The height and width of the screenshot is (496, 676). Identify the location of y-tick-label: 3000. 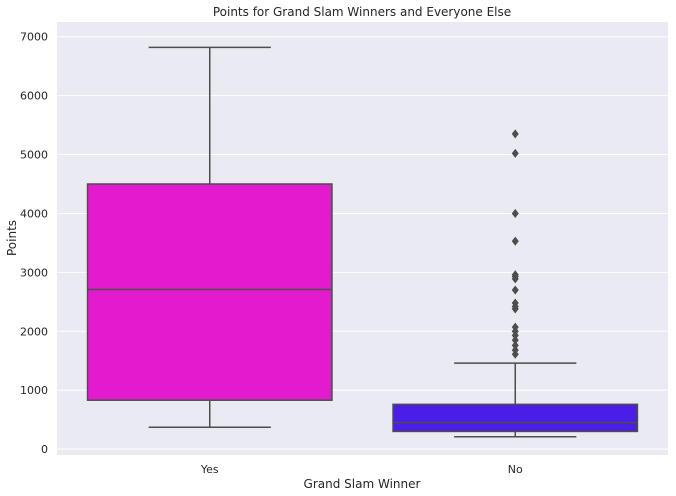
(34, 272).